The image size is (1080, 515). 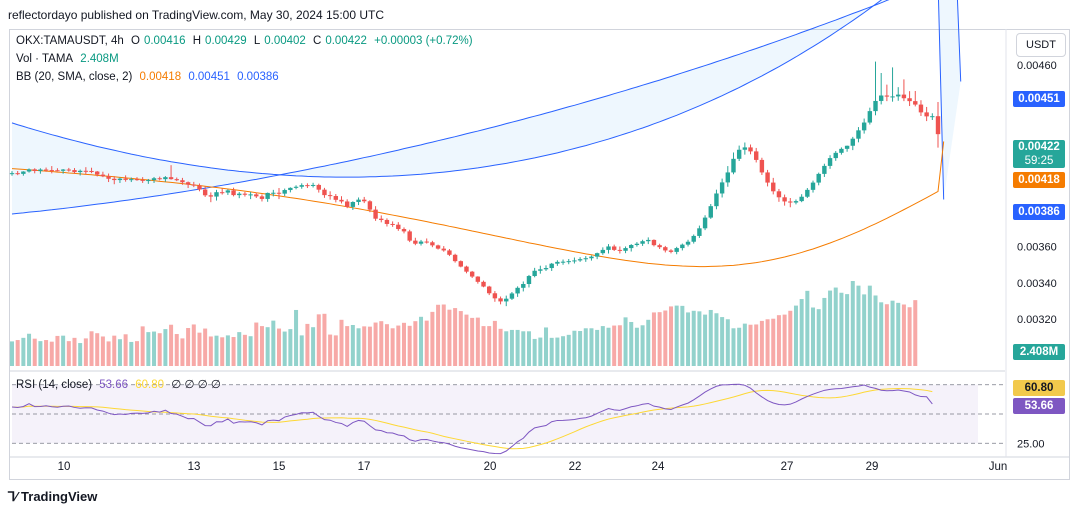 What do you see at coordinates (575, 467) in the screenshot?
I see `time-tick-label: 22` at bounding box center [575, 467].